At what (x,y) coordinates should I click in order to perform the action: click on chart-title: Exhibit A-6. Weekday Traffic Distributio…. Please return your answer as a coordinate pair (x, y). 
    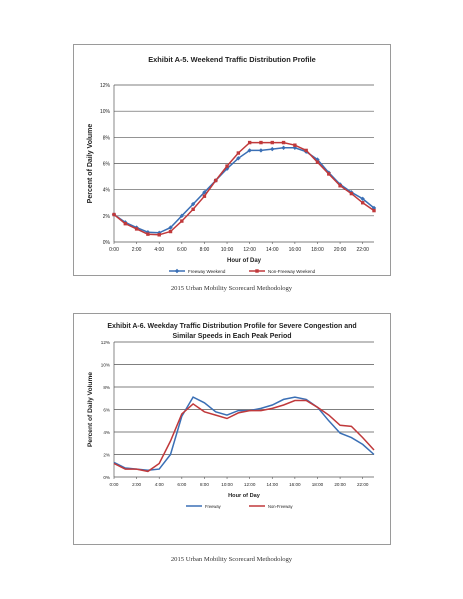
    Looking at the image, I should click on (232, 332).